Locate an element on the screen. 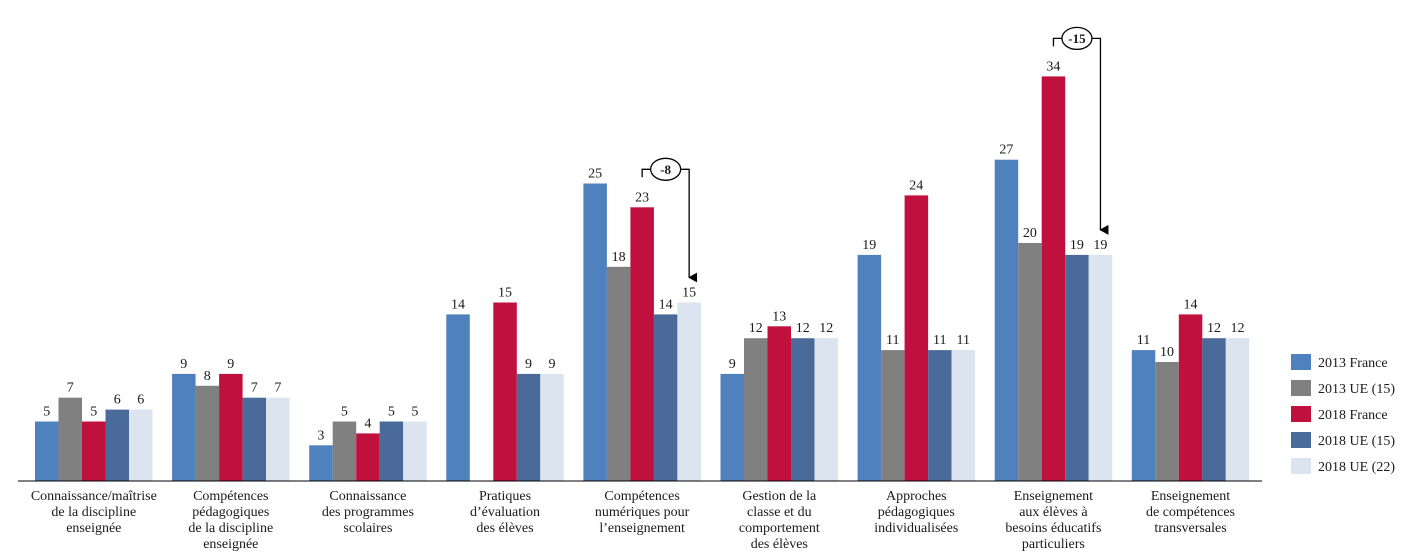 The height and width of the screenshot is (559, 1407). bar-value-label: 7 is located at coordinates (254, 388).